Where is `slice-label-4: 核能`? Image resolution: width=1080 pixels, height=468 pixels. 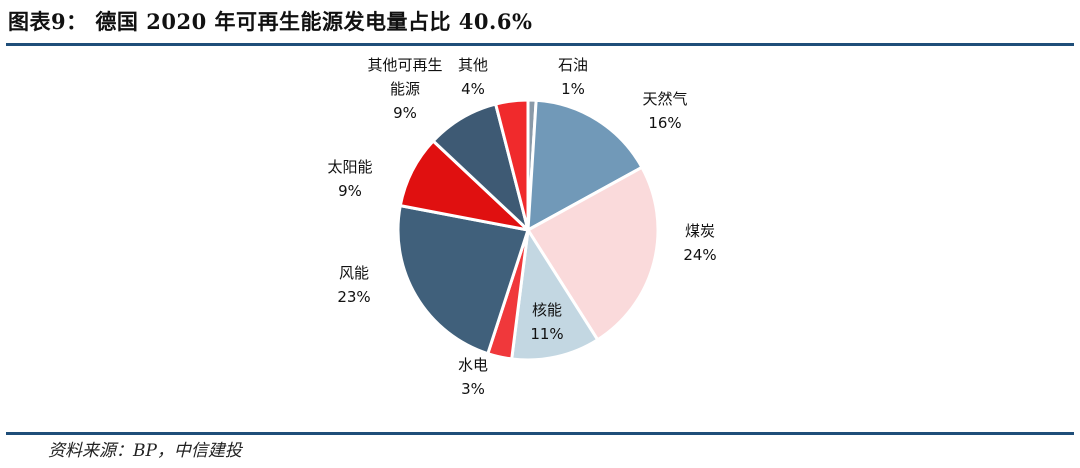 slice-label-4: 核能 is located at coordinates (547, 310).